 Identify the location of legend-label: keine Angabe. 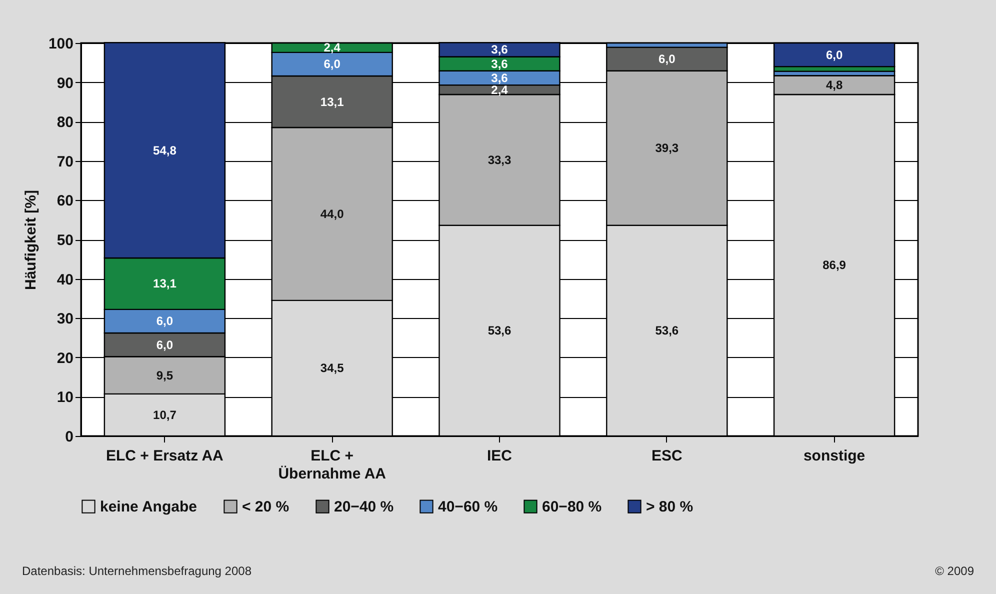
(148, 507).